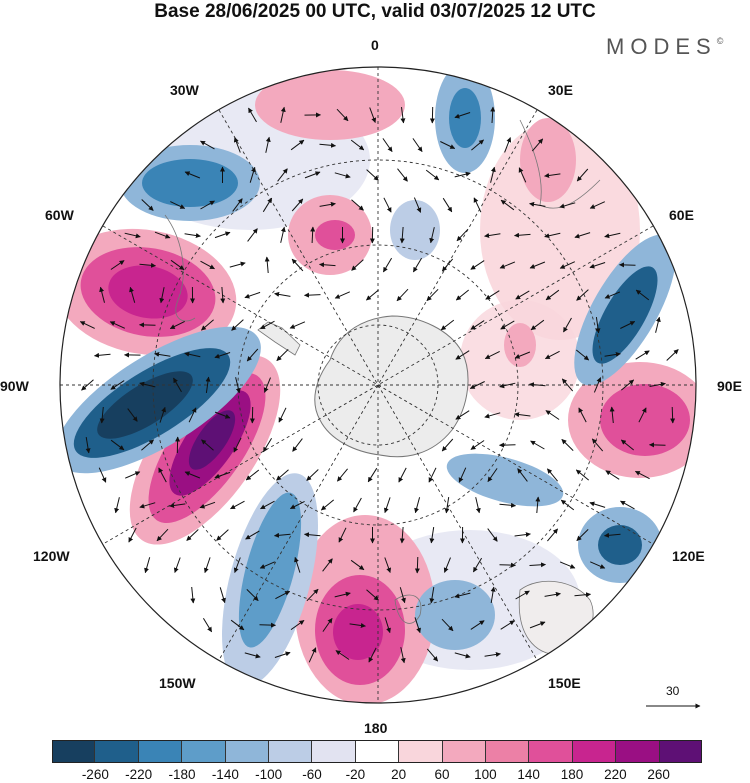 The width and height of the screenshot is (750, 783). Describe the element at coordinates (391, 386) in the screenshot. I see `antarctica` at that location.